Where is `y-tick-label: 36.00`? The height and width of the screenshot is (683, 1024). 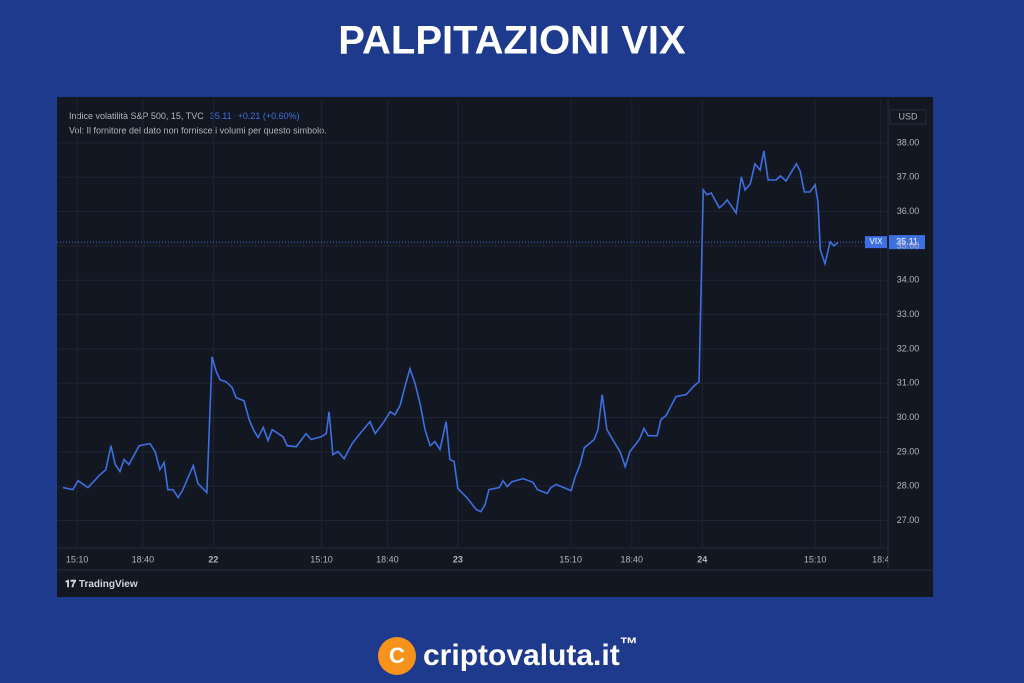
y-tick-label: 36.00 is located at coordinates (908, 211).